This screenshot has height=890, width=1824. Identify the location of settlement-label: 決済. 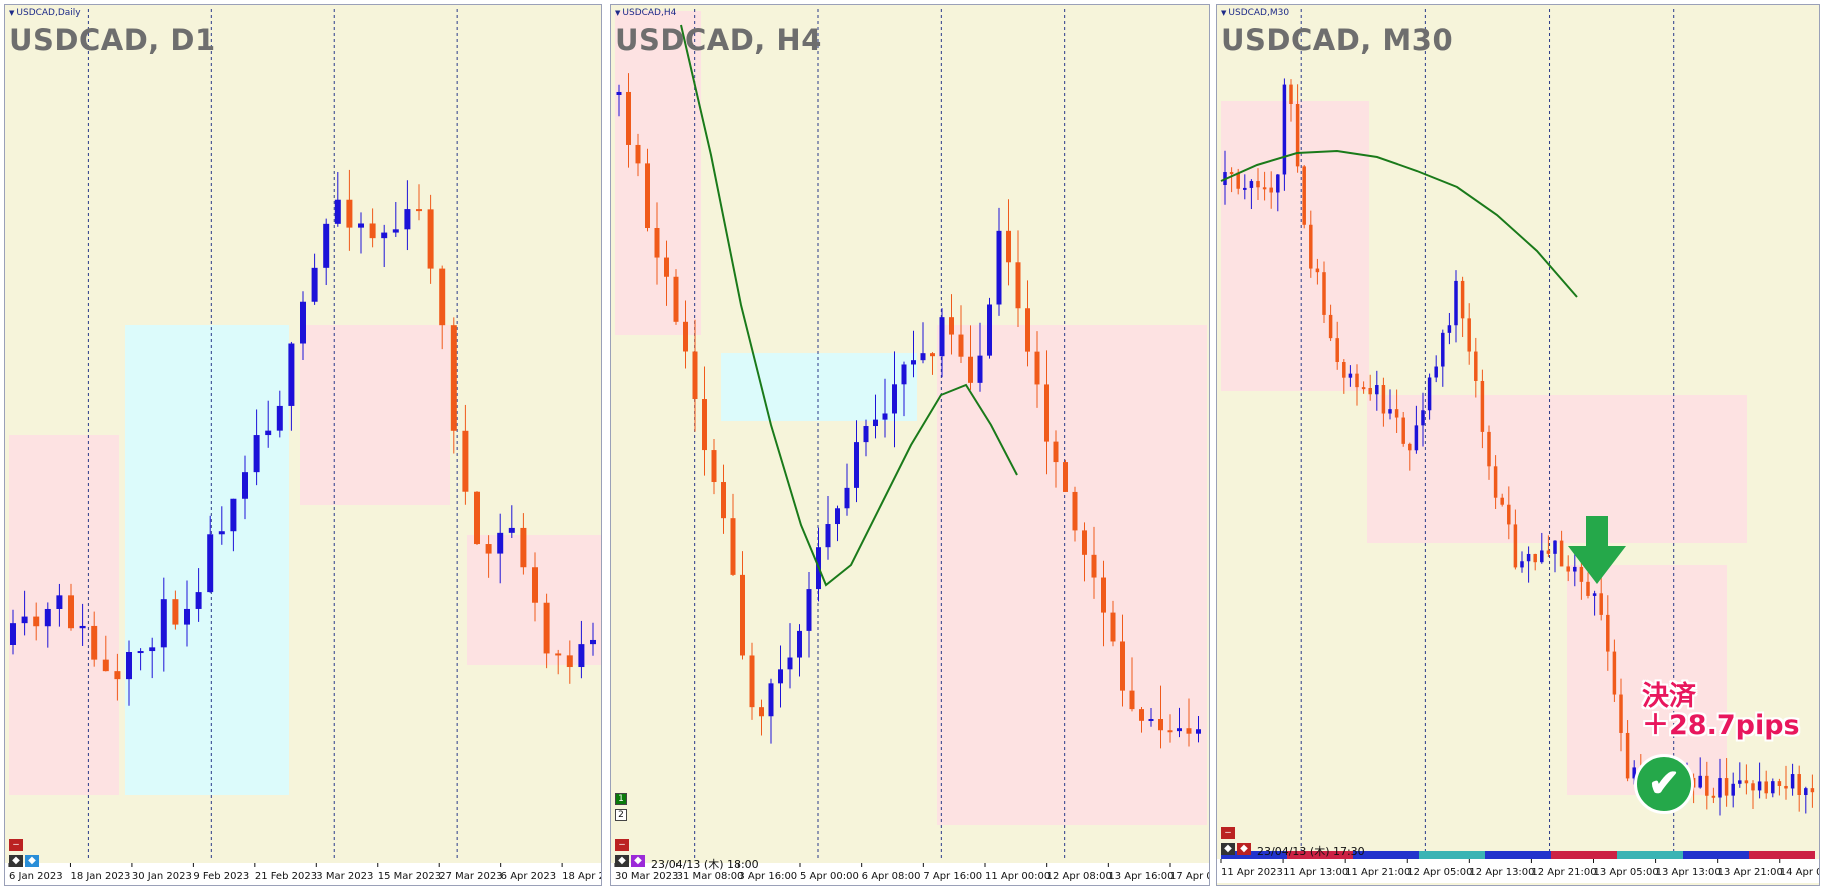
(1669, 696).